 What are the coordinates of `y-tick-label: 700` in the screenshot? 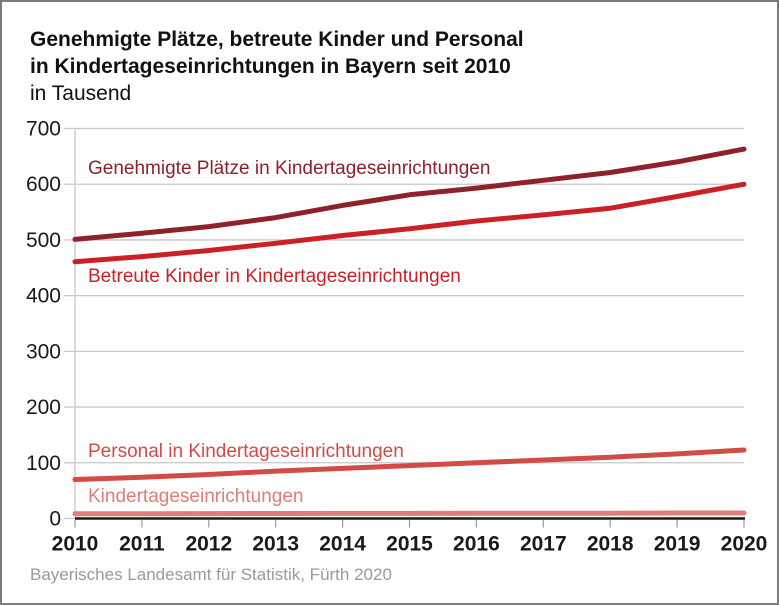 It's located at (43, 129).